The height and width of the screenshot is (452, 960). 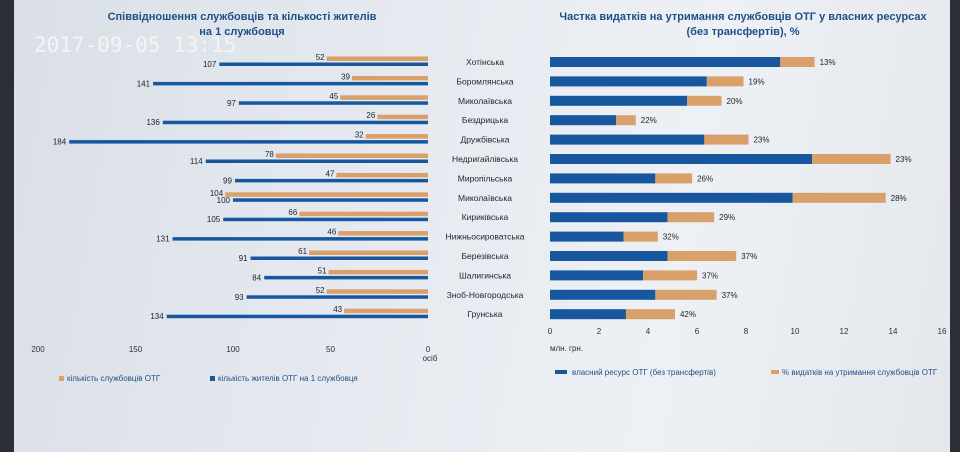 What do you see at coordinates (256, 277) in the screenshot?
I see `residents-per-staff-label: 84` at bounding box center [256, 277].